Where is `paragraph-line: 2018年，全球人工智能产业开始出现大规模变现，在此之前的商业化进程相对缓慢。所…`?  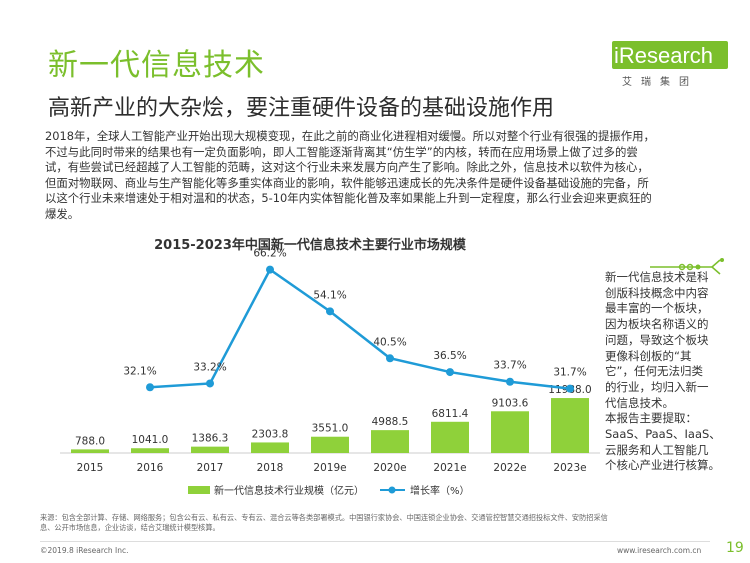
paragraph-line: 2018年，全球人工智能产业开始出现大规模变现，在此之前的商业化进程相对缓慢。所… is located at coordinates (350, 136).